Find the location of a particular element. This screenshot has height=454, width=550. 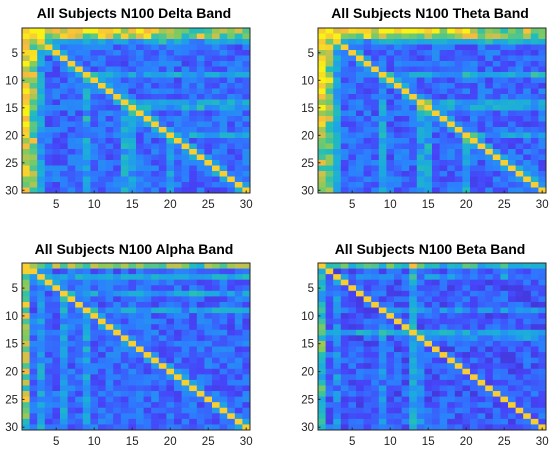

x-tick-label: 25 is located at coordinates (504, 442).